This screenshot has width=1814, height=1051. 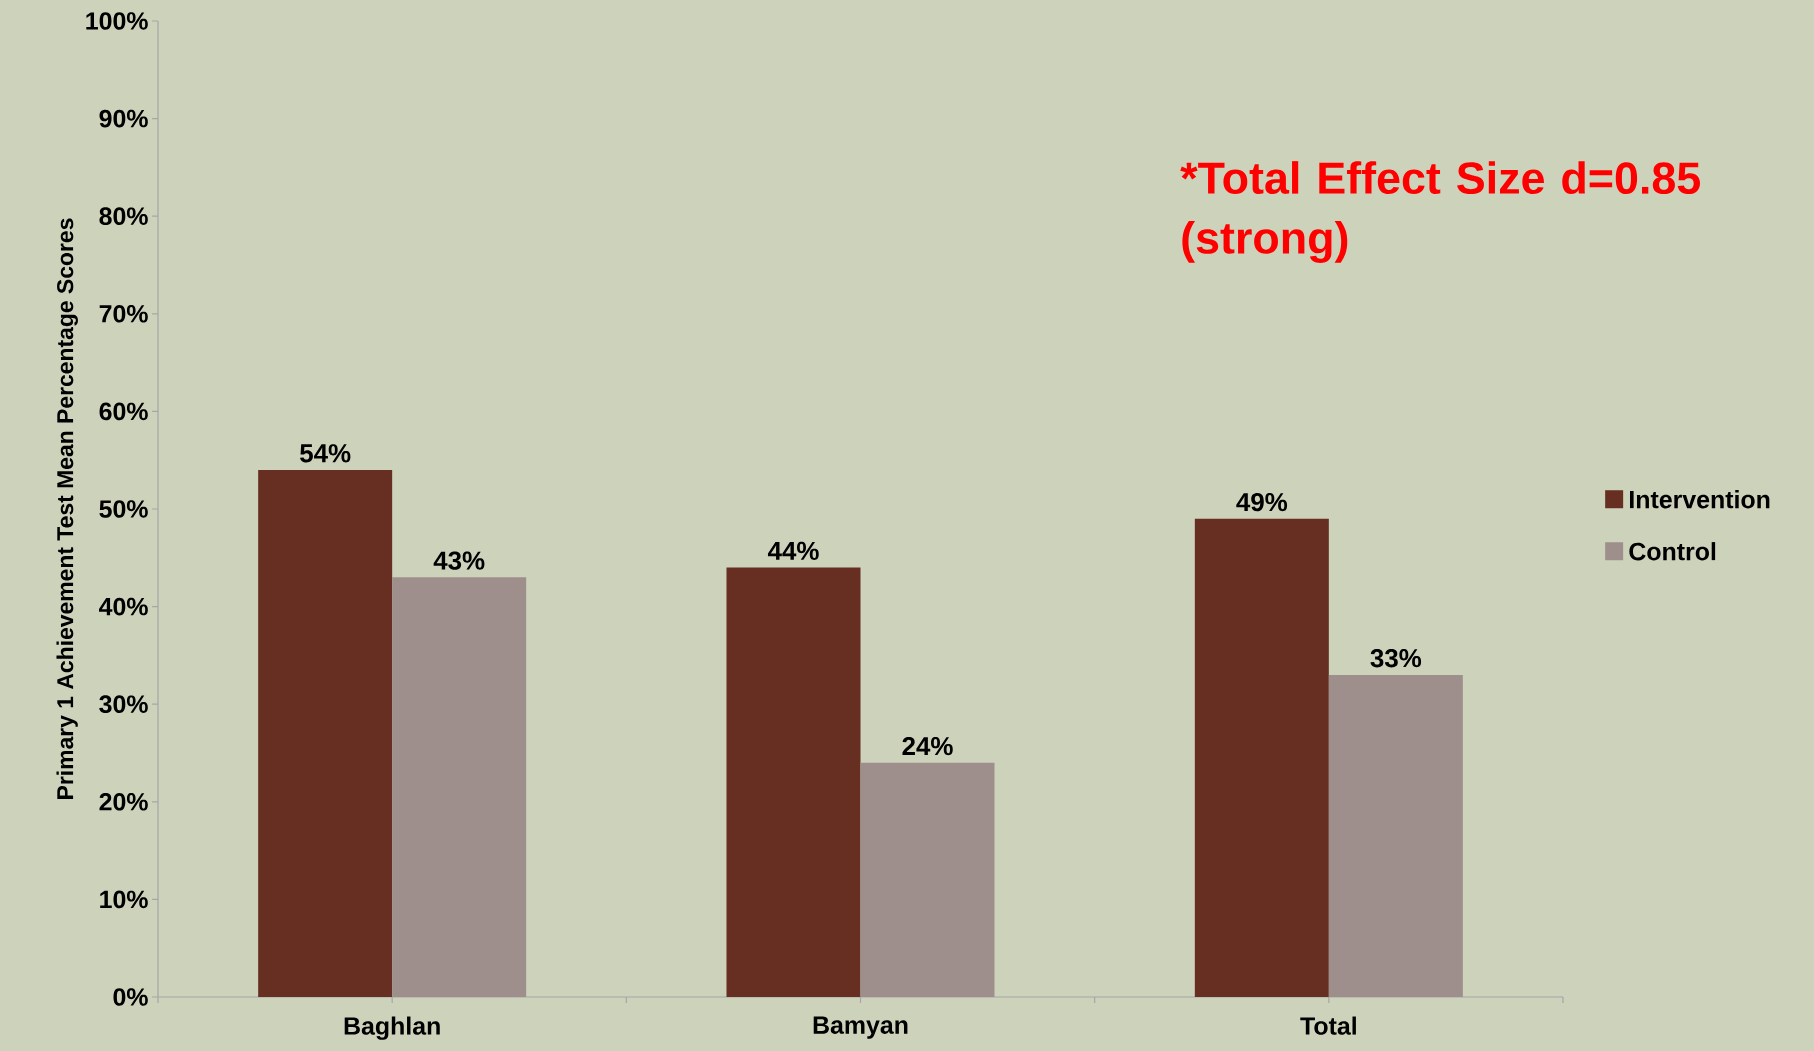 What do you see at coordinates (123, 118) in the screenshot?
I see `y-tick-label: 90%` at bounding box center [123, 118].